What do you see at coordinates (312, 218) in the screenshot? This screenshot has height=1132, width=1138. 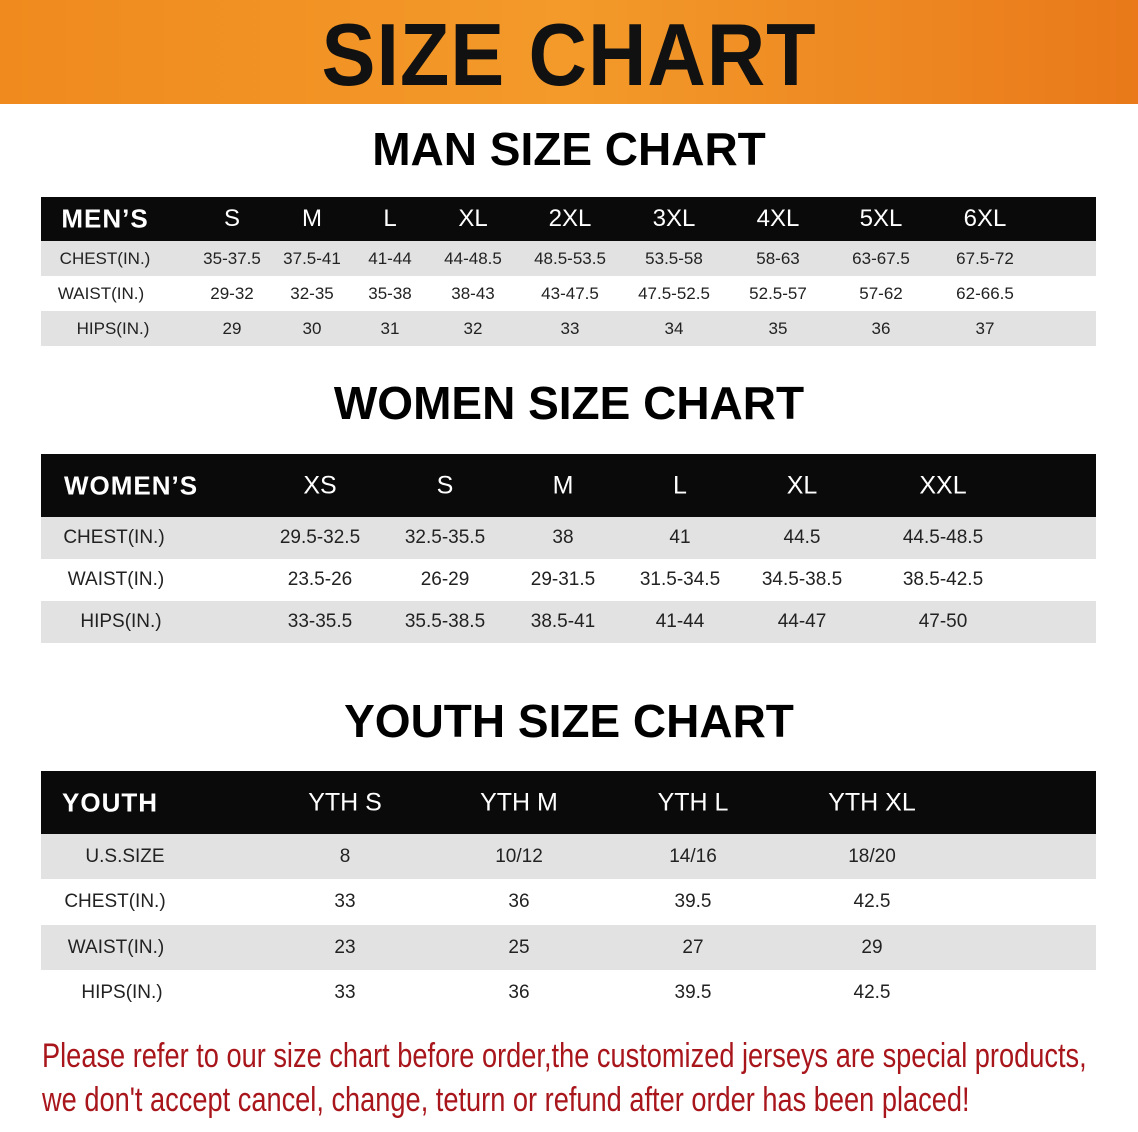 I see `men-size-header-m: M` at bounding box center [312, 218].